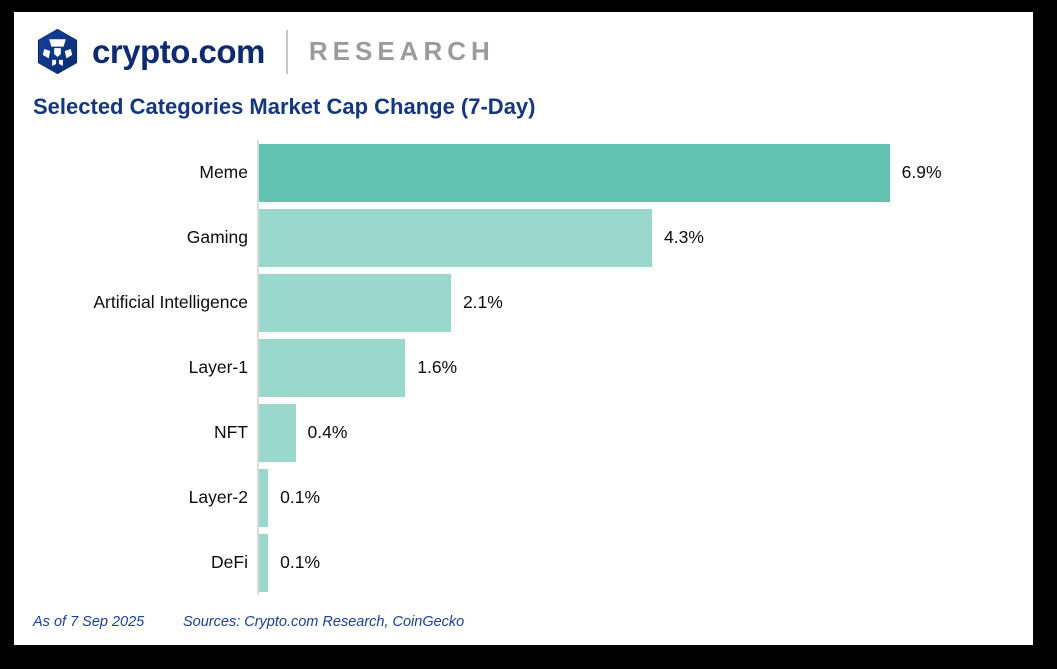 This screenshot has height=669, width=1057. I want to click on bar-value-label: 0.4%, so click(327, 432).